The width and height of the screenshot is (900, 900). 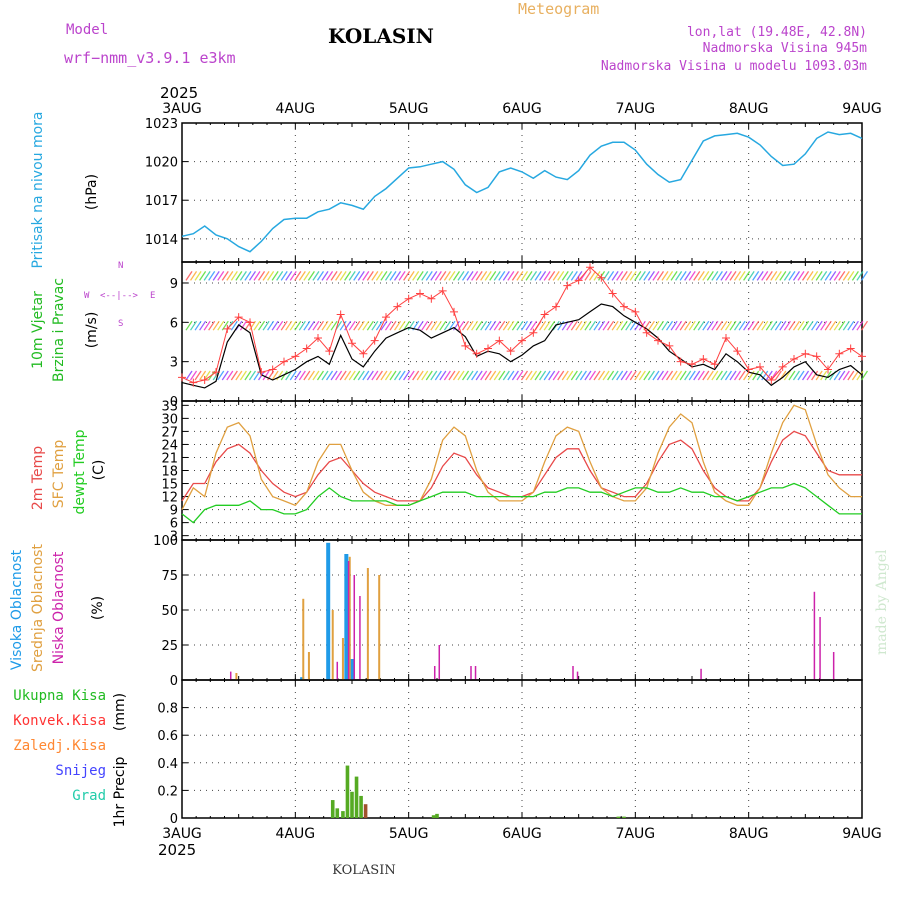 What do you see at coordinates (169, 611) in the screenshot?
I see `y-tick-label: 50` at bounding box center [169, 611].